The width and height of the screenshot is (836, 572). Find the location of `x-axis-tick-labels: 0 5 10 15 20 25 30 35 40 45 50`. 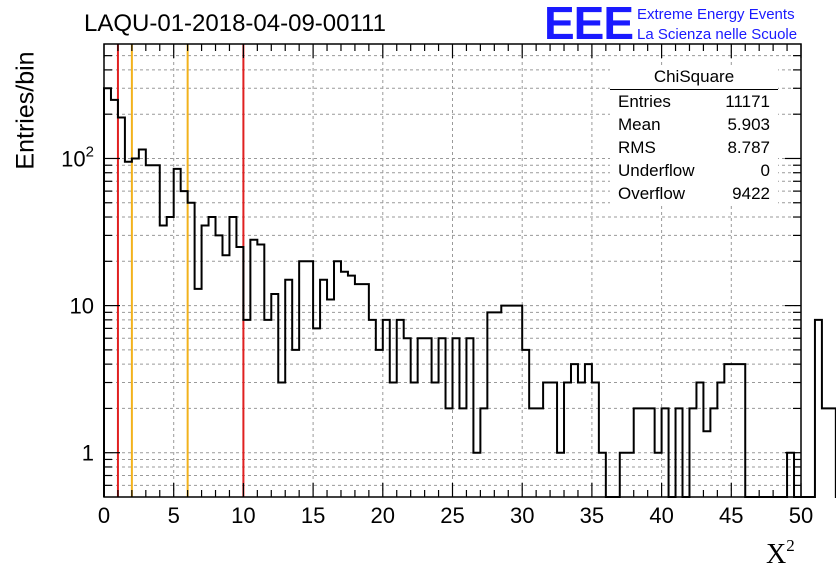

x-axis-tick-labels: 0 5 10 15 20 25 30 35 40 45 50 is located at coordinates (455, 515).